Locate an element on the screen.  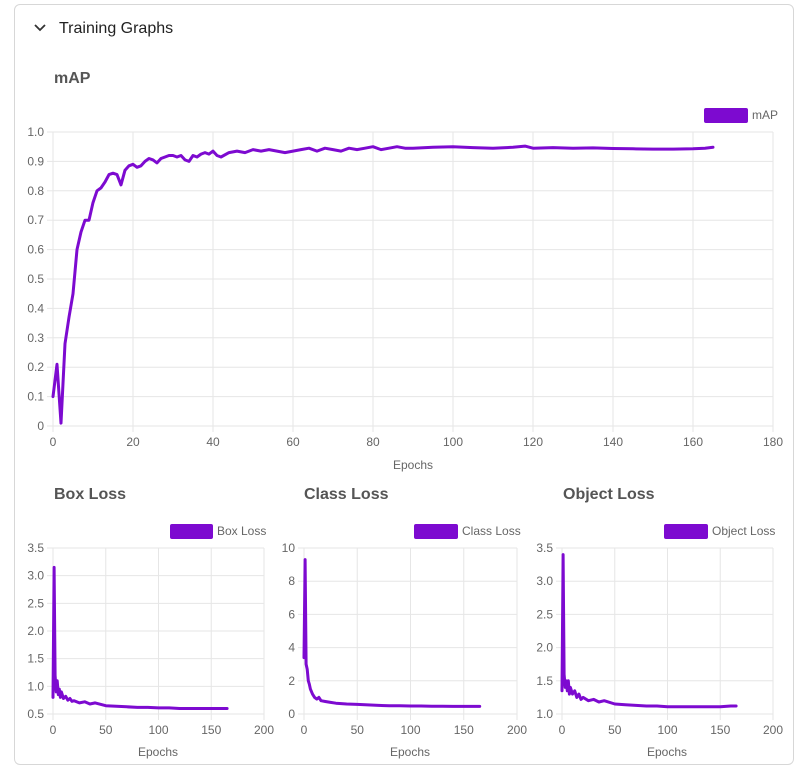
legend-label: Box Loss is located at coordinates (241, 531).